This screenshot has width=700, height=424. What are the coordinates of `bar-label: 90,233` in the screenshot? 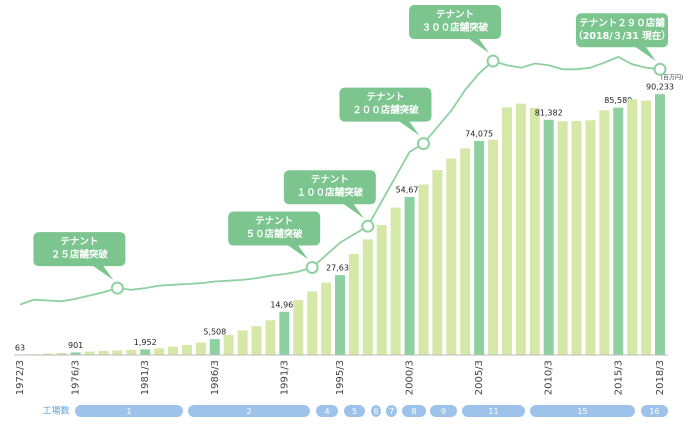 It's located at (660, 87).